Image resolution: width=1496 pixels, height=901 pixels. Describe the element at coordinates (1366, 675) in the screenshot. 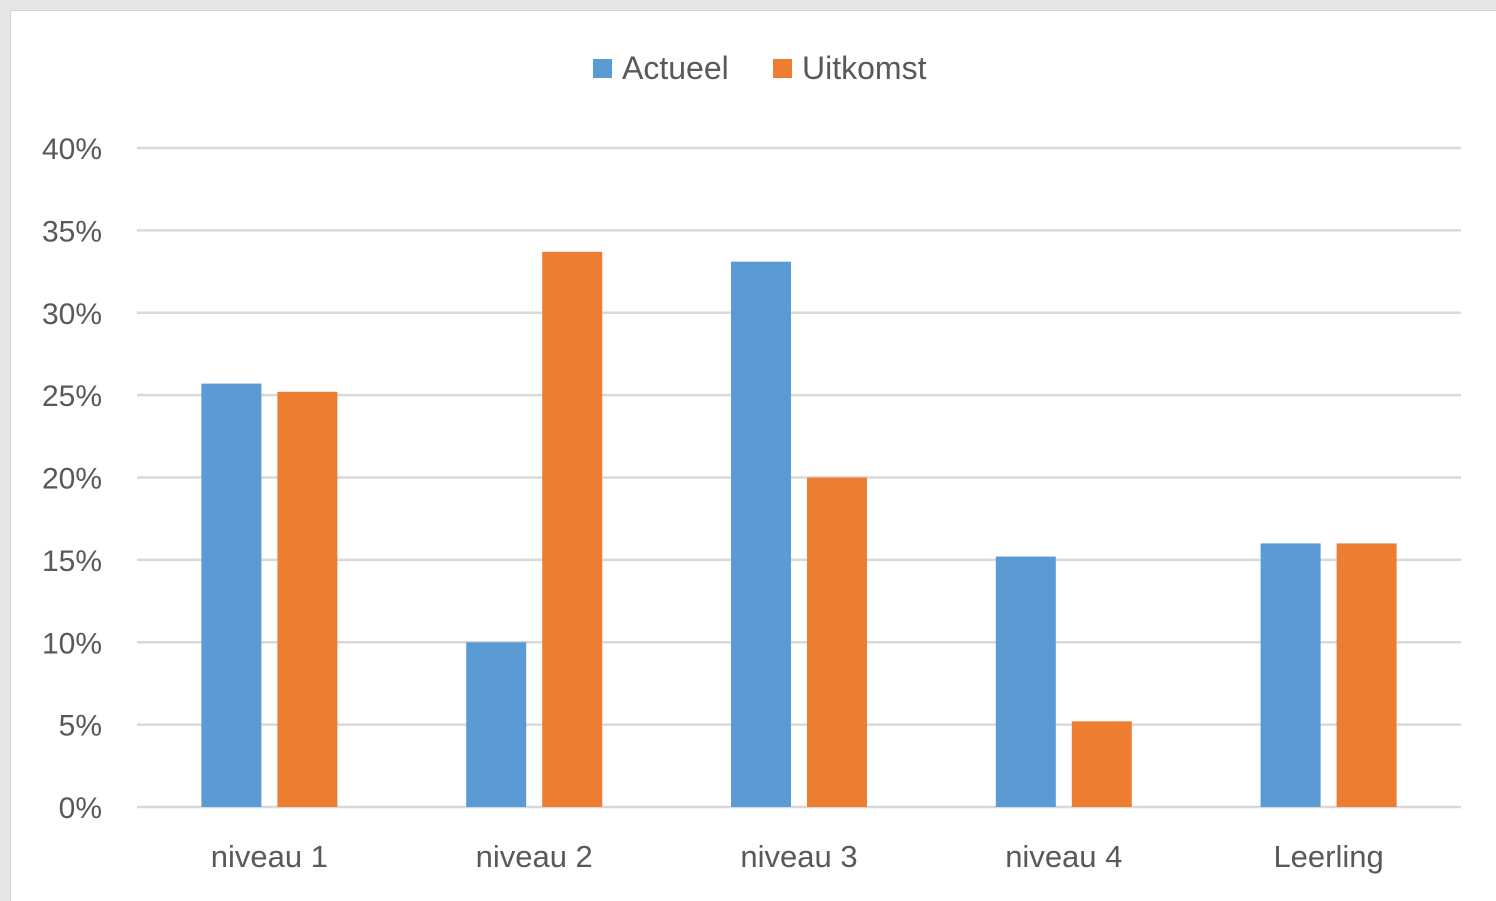

I see `bar-uitkomst-leerling` at that location.